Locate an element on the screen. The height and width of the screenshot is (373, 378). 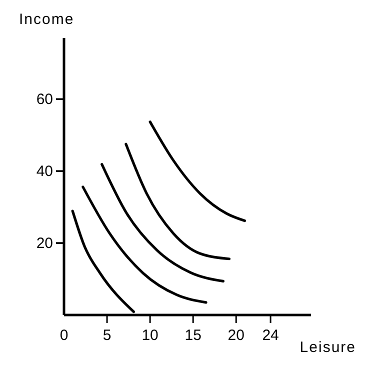
y-axis-title: Income is located at coordinates (46, 19).